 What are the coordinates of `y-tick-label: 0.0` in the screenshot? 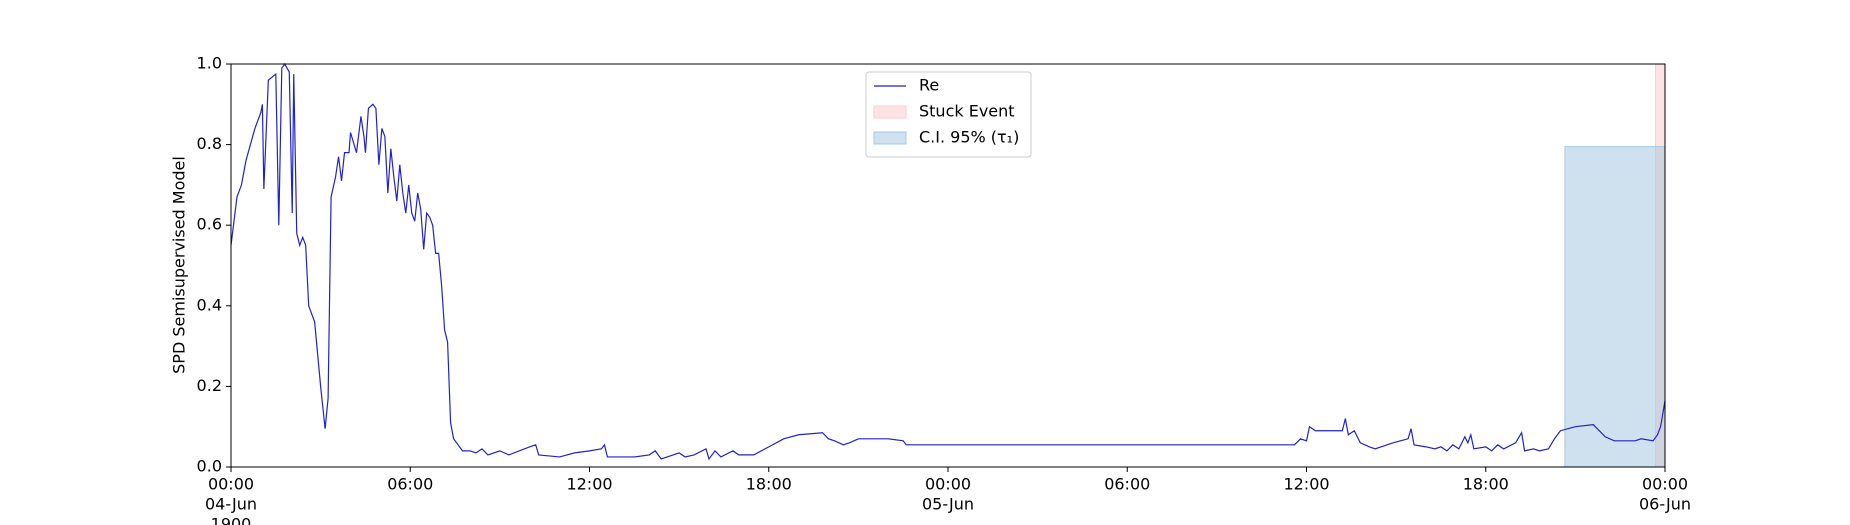 It's located at (209, 466).